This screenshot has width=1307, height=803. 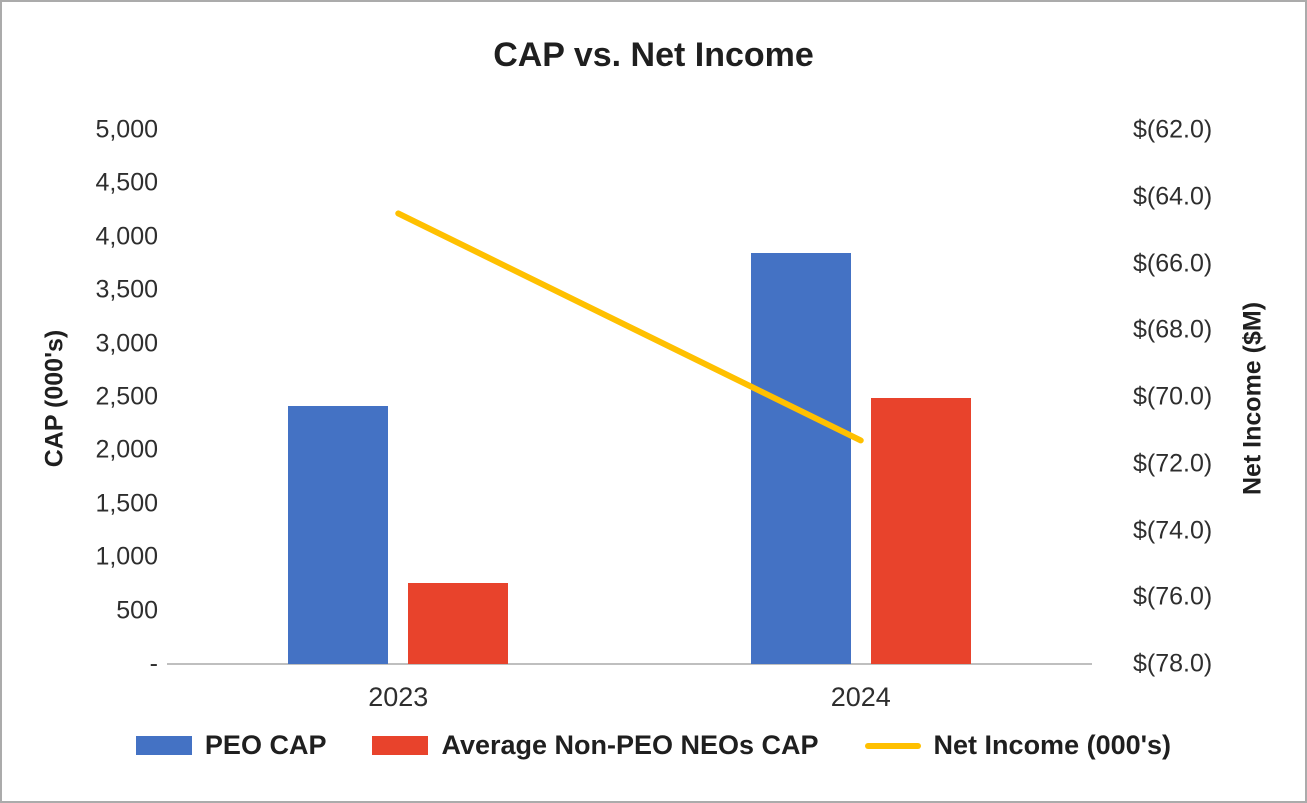 What do you see at coordinates (265, 745) in the screenshot?
I see `legend-label-peo-cap: PEO CAP` at bounding box center [265, 745].